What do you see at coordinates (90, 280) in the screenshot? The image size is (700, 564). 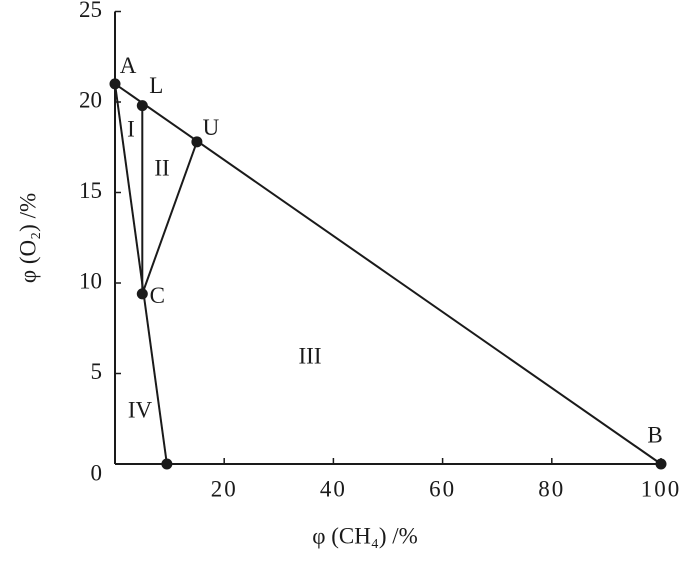 I see `y-tick-label: 10` at bounding box center [90, 280].